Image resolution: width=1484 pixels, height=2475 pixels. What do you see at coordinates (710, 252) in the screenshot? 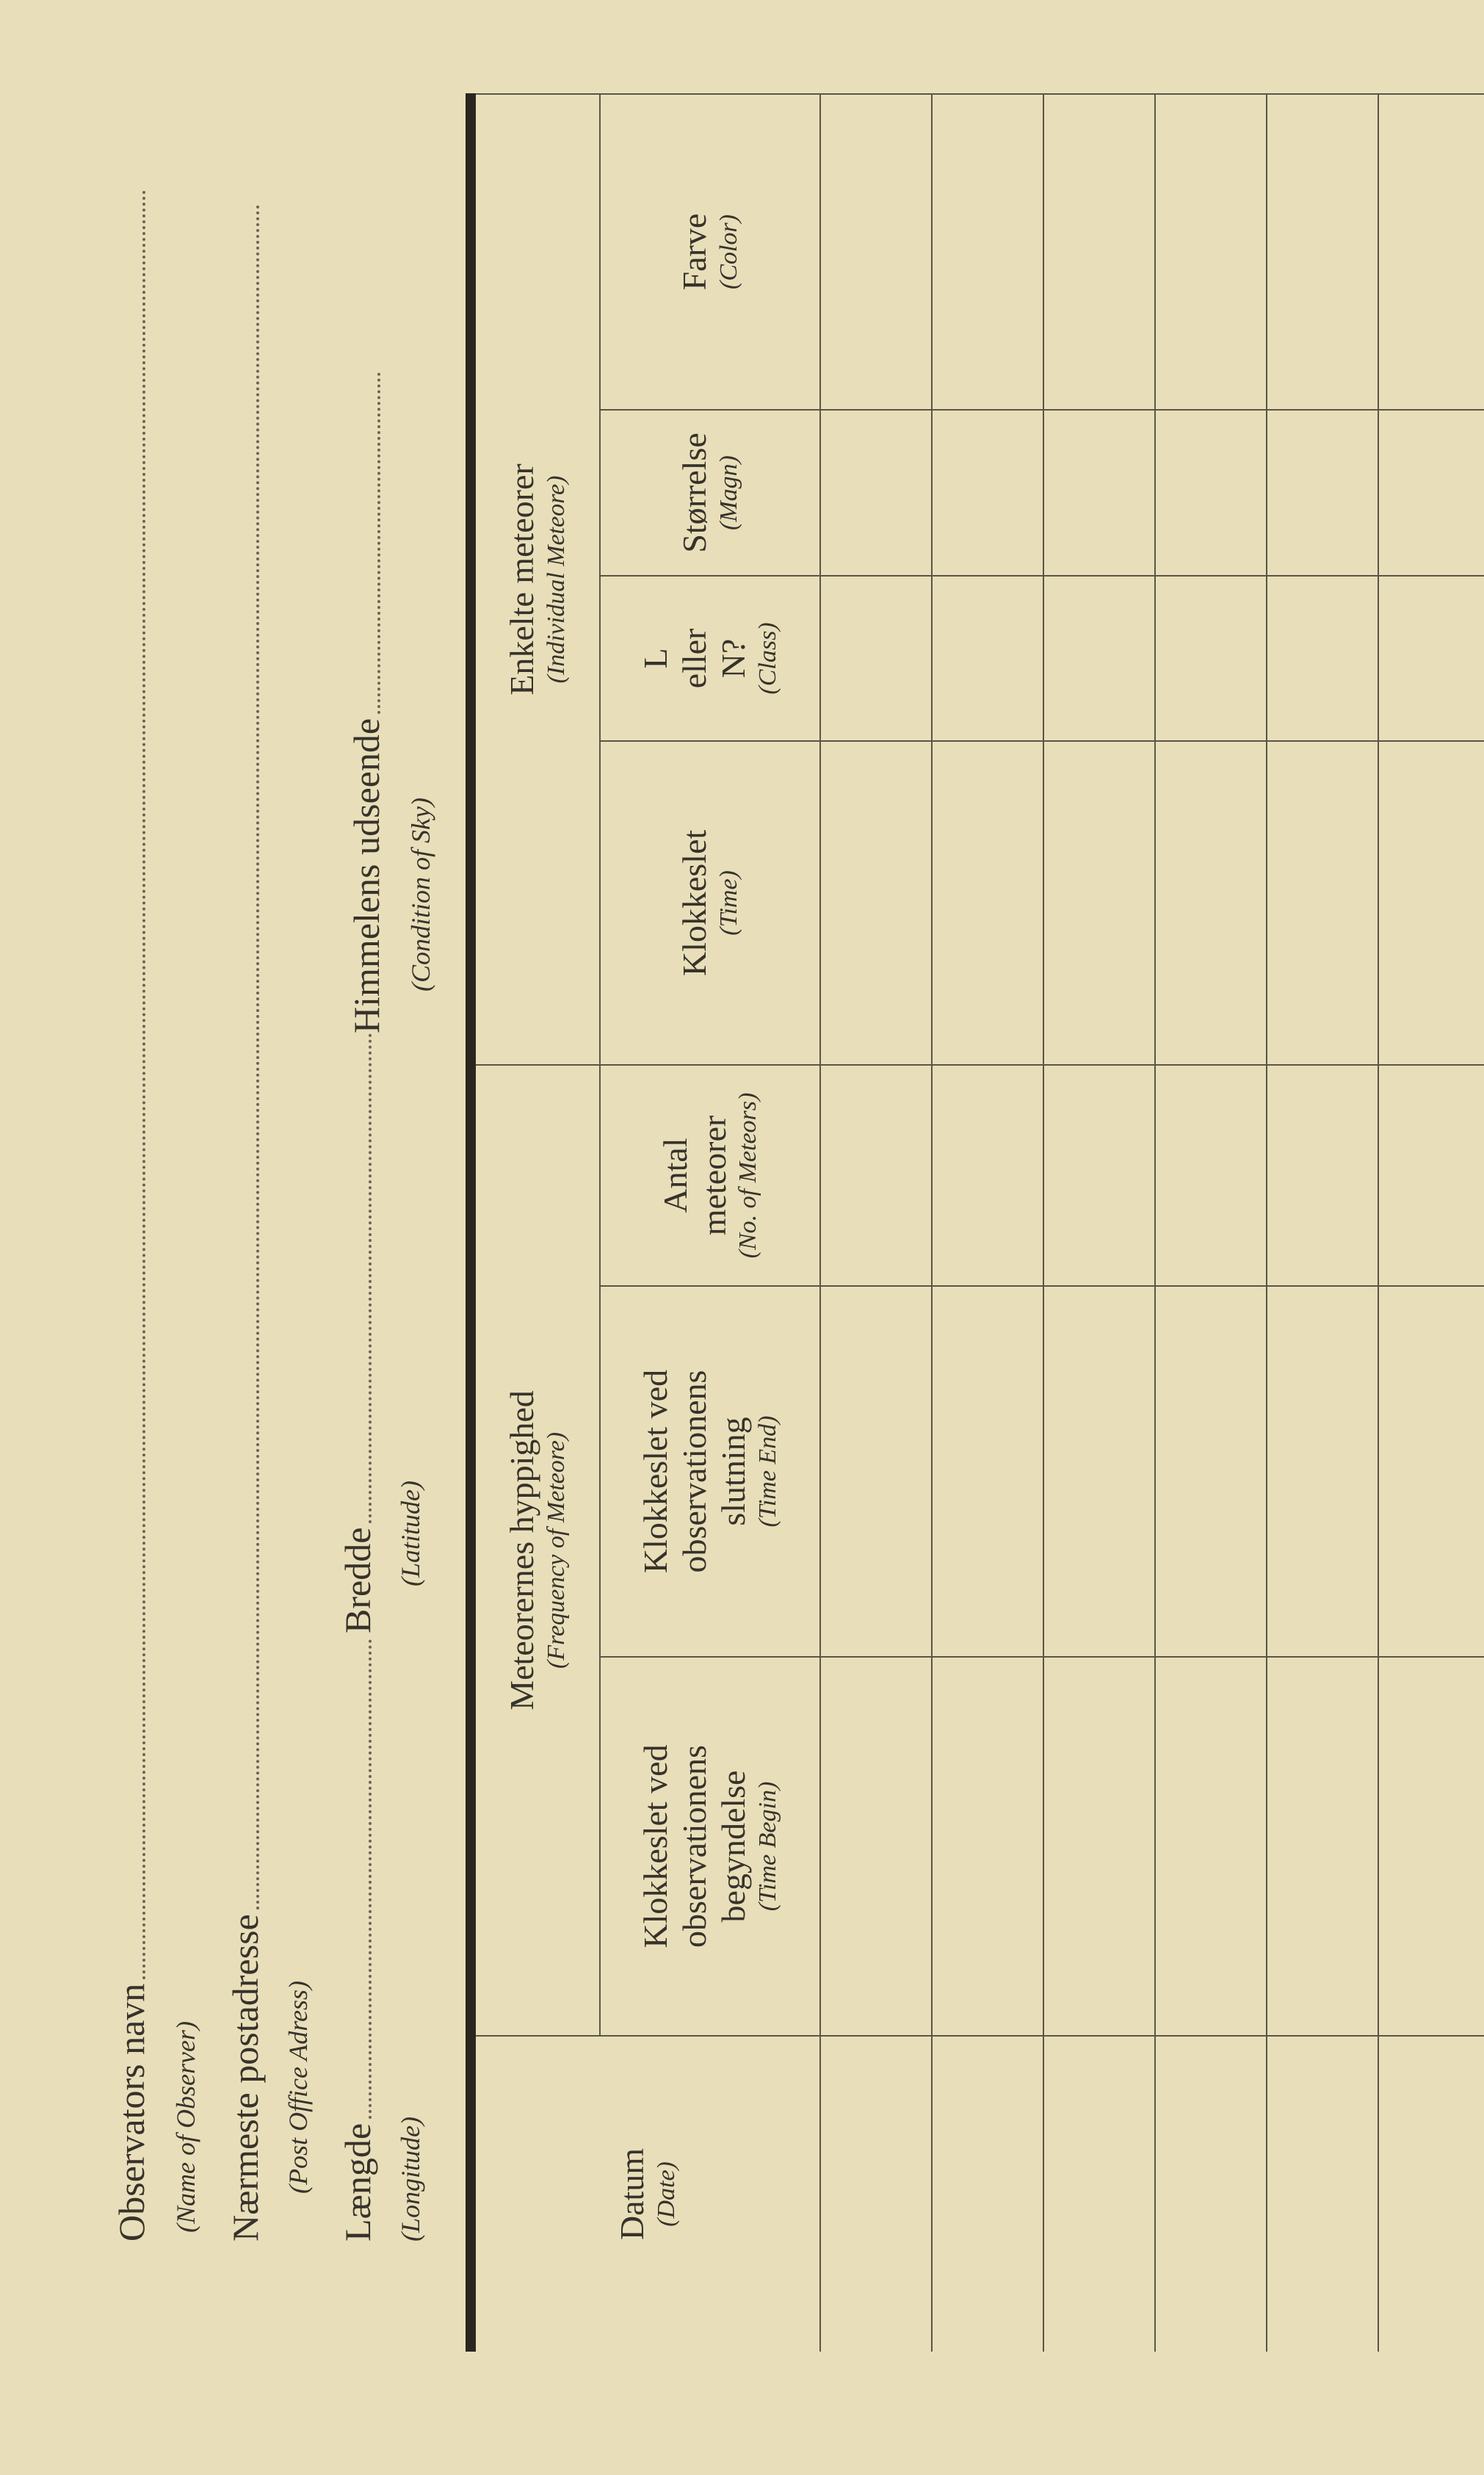
I see `header-color: Farve (Color)` at bounding box center [710, 252].